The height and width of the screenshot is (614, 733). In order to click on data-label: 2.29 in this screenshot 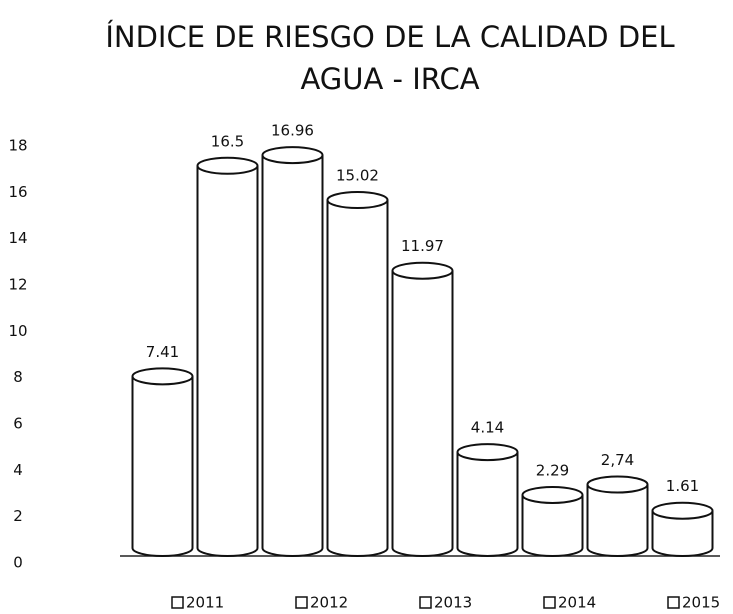, I will do `click(552, 470)`.